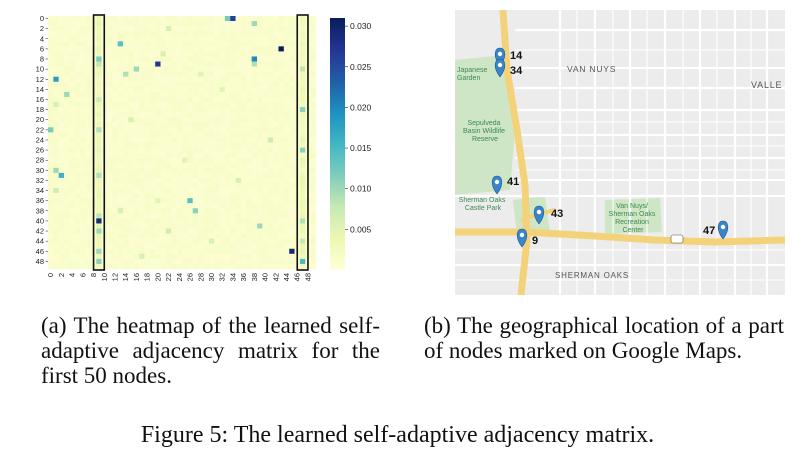 The image size is (795, 466). I want to click on marker-pin-icon, so click(500, 68).